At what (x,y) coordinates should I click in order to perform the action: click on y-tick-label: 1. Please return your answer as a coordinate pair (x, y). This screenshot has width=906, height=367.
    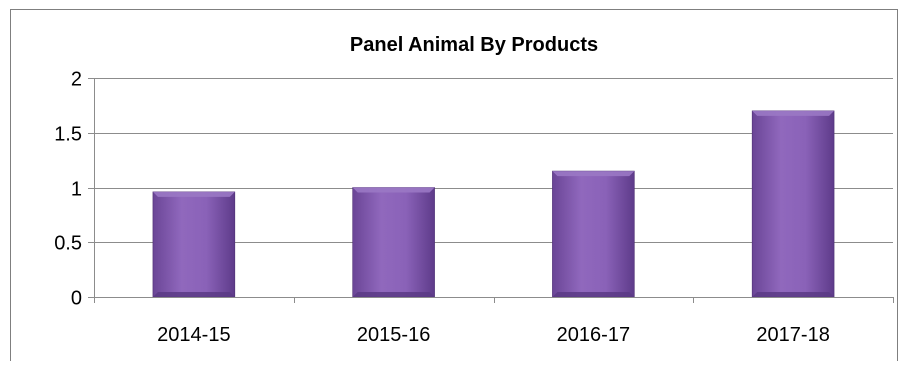
    Looking at the image, I should click on (76, 190).